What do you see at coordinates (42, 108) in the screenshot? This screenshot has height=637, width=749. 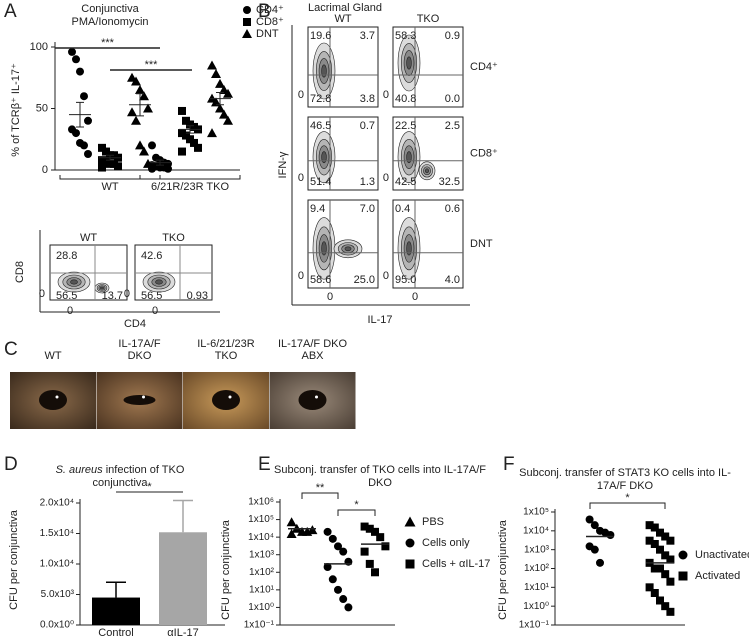 I see `y-tick-label: 50` at bounding box center [42, 108].